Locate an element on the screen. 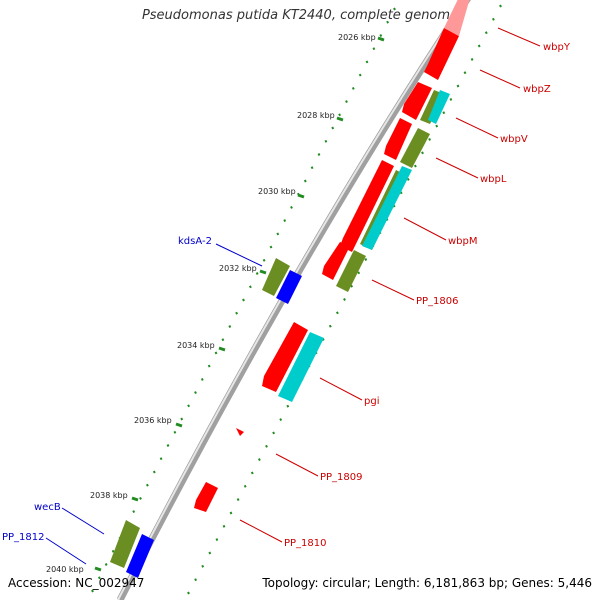 This screenshot has height=600, width=600. scale-label: 2032 kbp is located at coordinates (238, 268).